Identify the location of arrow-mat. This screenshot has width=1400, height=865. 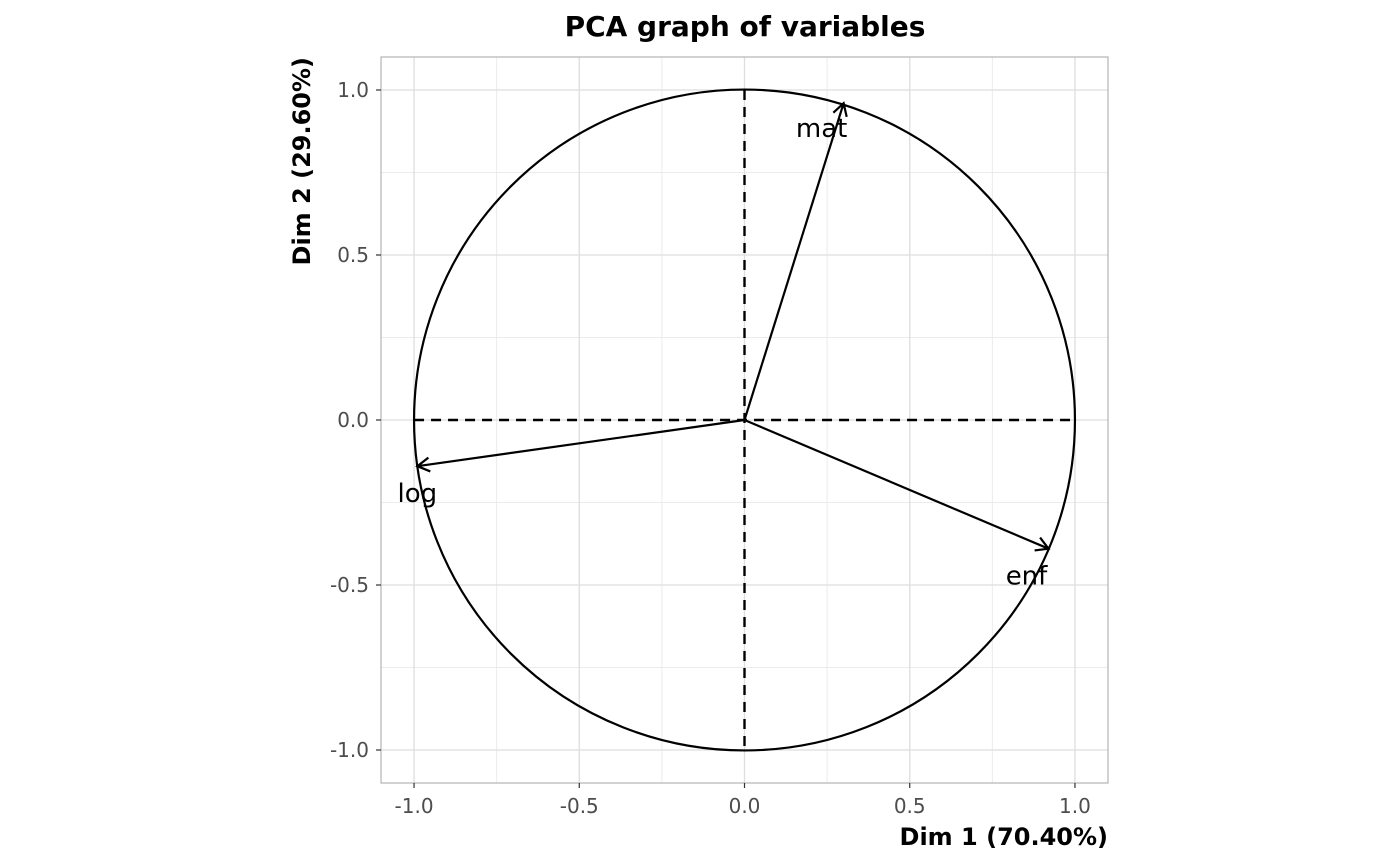
(795, 261).